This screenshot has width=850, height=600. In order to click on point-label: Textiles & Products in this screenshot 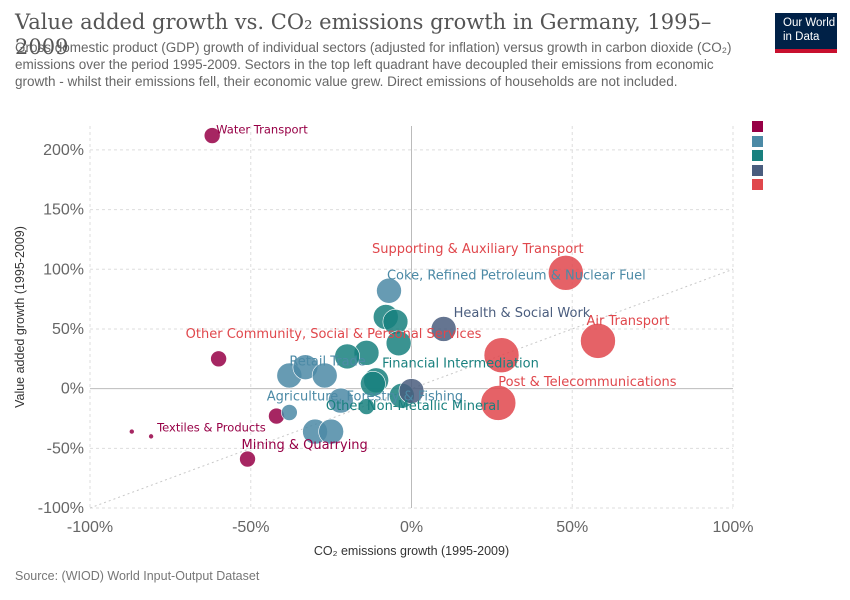, I will do `click(211, 427)`.